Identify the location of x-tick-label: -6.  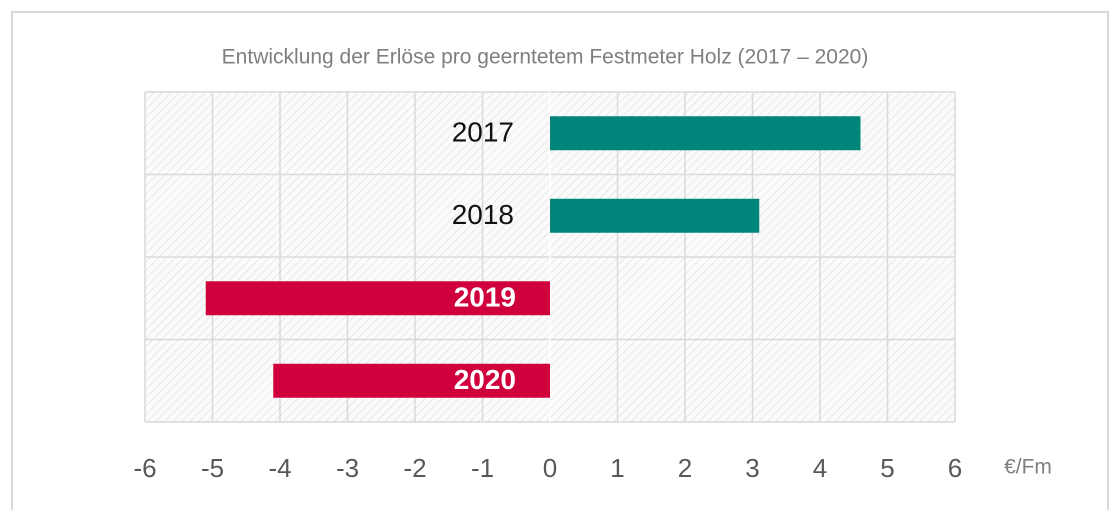
(144, 468).